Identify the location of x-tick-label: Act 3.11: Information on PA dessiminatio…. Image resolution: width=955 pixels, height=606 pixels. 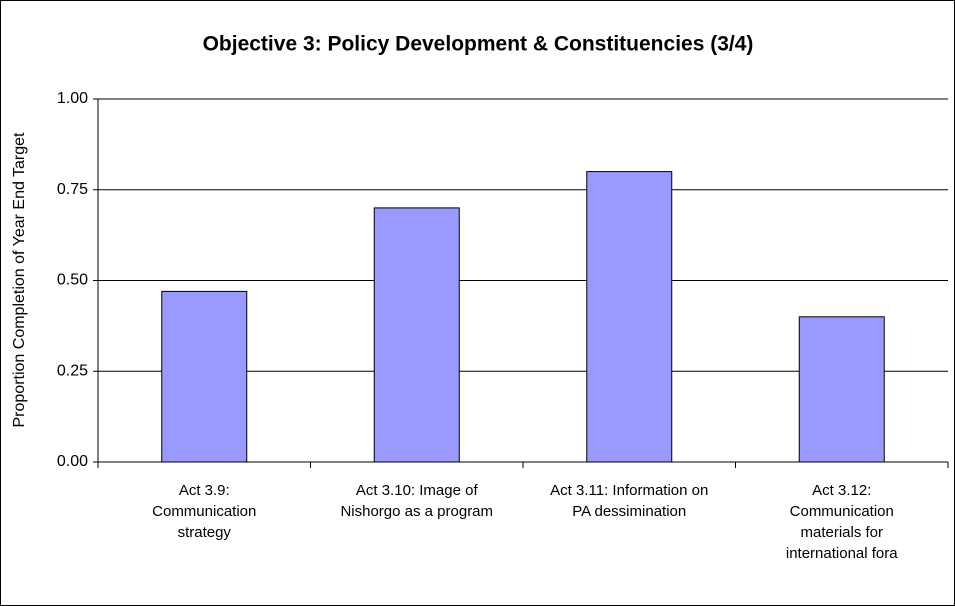
(629, 501).